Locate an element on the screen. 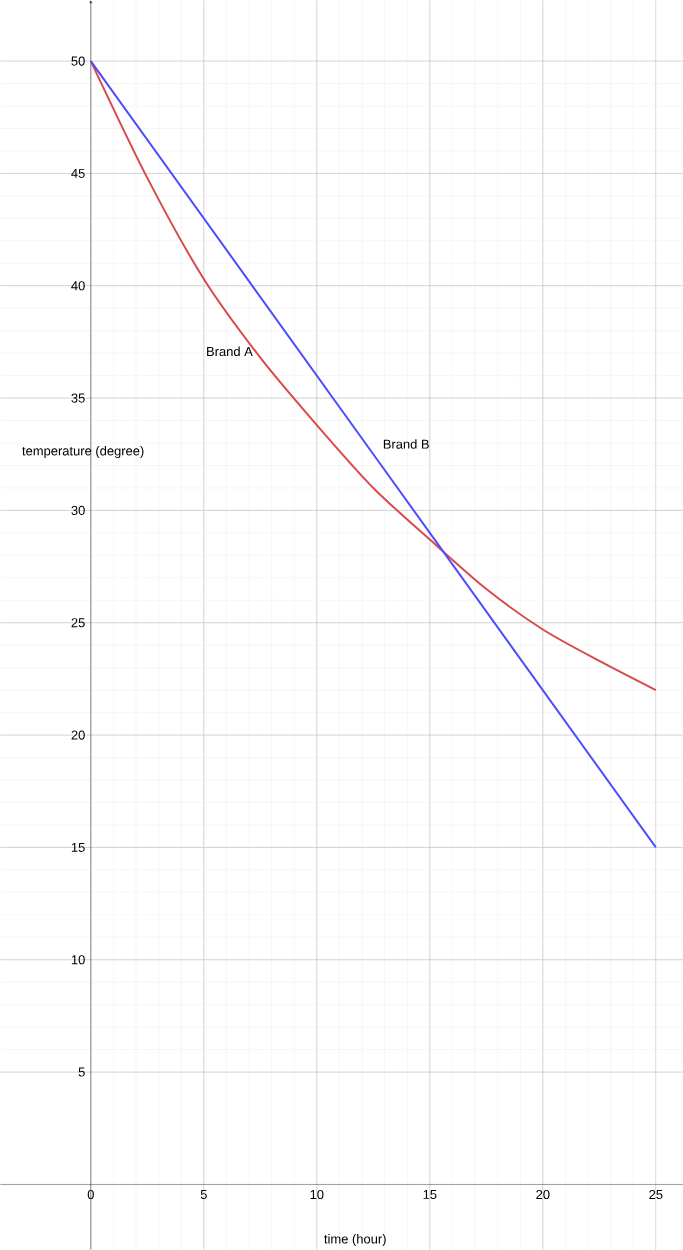 Image resolution: width=683 pixels, height=1250 pixels. y-tick-label: 30 is located at coordinates (78, 510).